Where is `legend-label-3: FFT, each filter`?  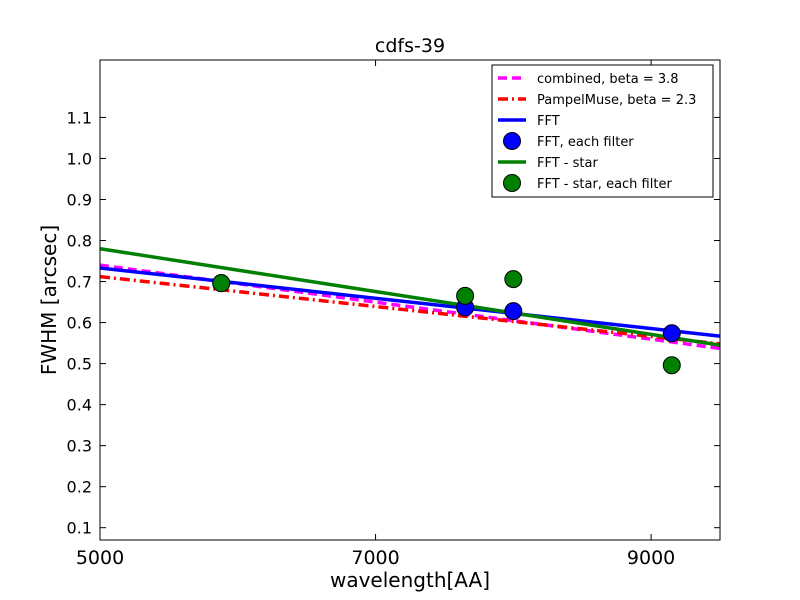
legend-label-3: FFT, each filter is located at coordinates (585, 142).